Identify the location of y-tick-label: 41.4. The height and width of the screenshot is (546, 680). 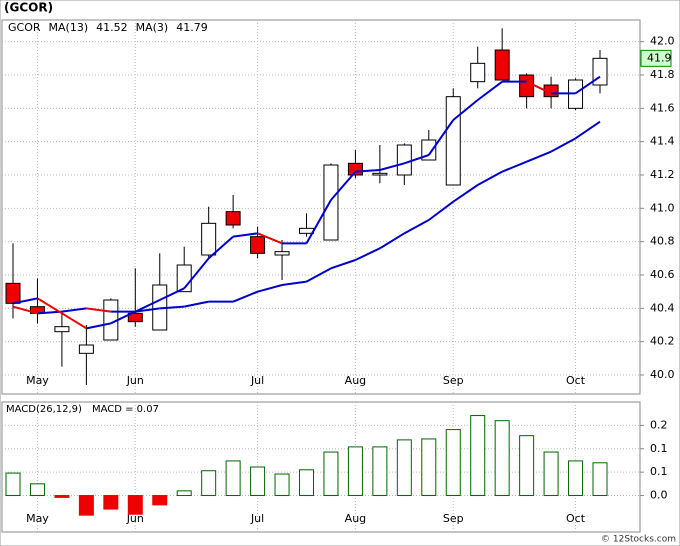
(662, 141).